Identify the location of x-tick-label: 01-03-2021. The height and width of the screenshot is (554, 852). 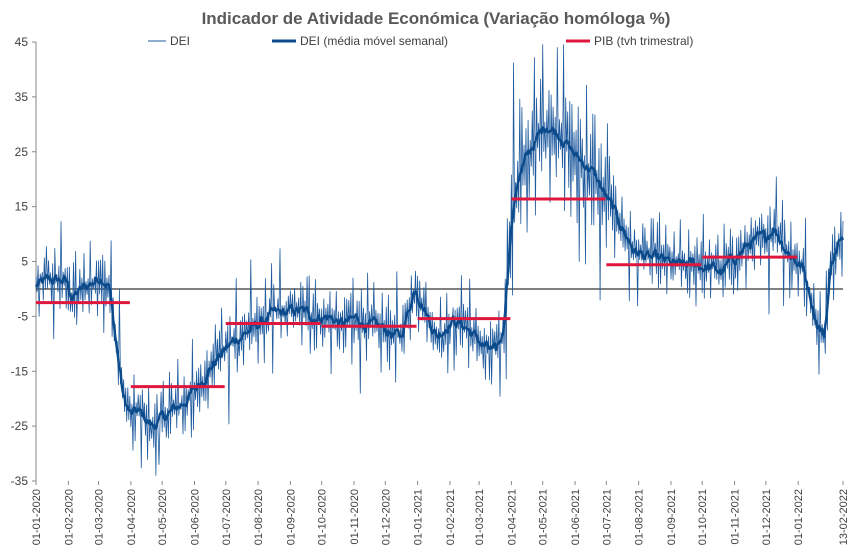
(480, 517).